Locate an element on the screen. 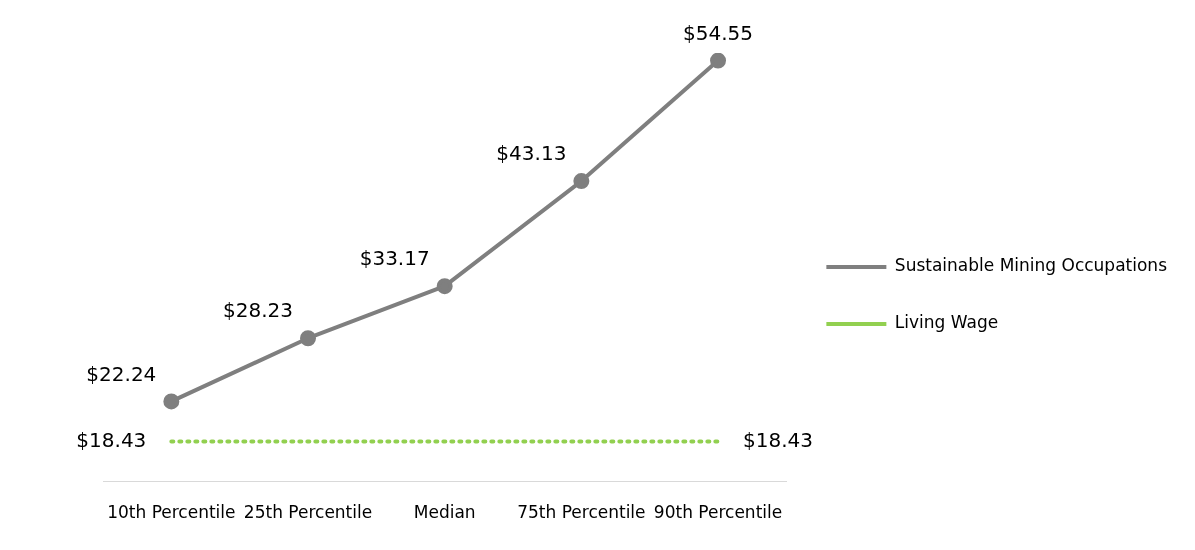 The width and height of the screenshot is (1195, 550). data-label: $28.23 is located at coordinates (258, 310).